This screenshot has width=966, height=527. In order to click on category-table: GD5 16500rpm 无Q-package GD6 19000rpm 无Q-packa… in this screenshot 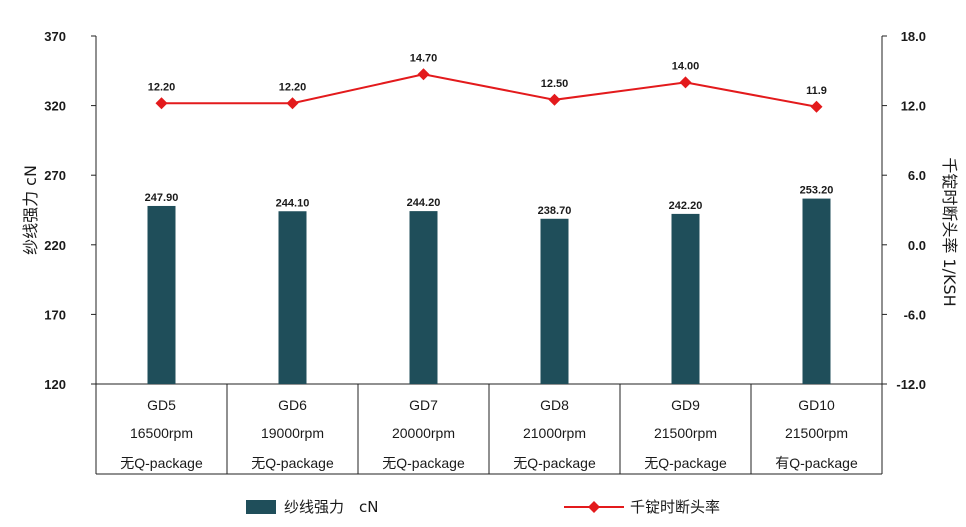, I will do `click(489, 429)`.